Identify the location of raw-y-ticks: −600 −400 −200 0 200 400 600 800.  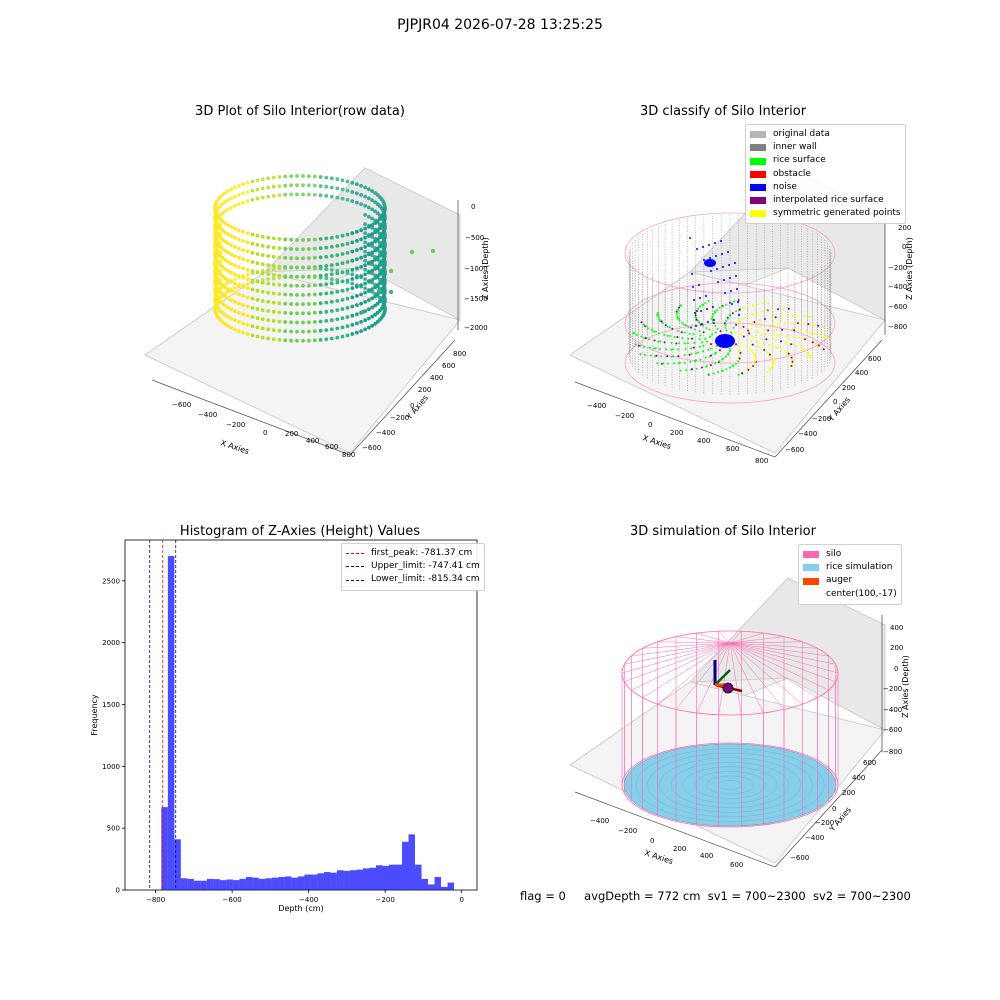
(414, 401).